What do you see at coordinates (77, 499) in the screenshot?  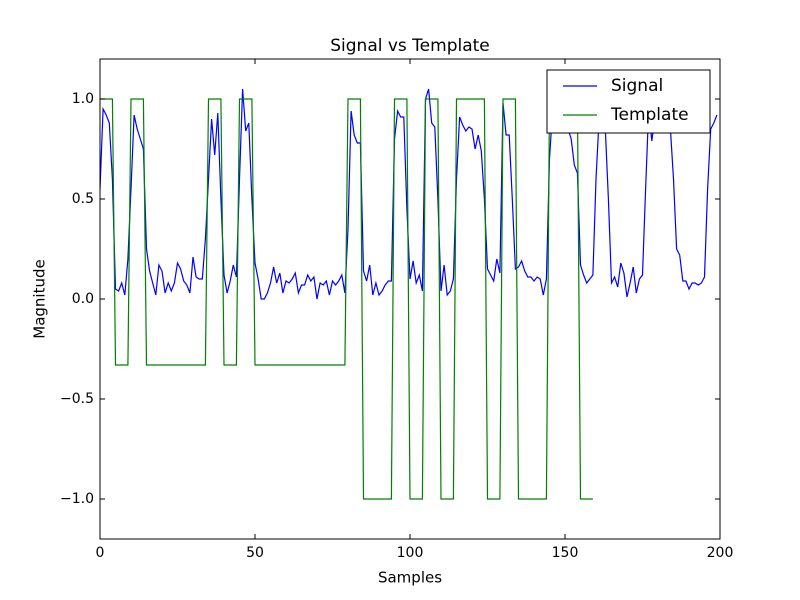 I see `y-tick-label: −1.0` at bounding box center [77, 499].